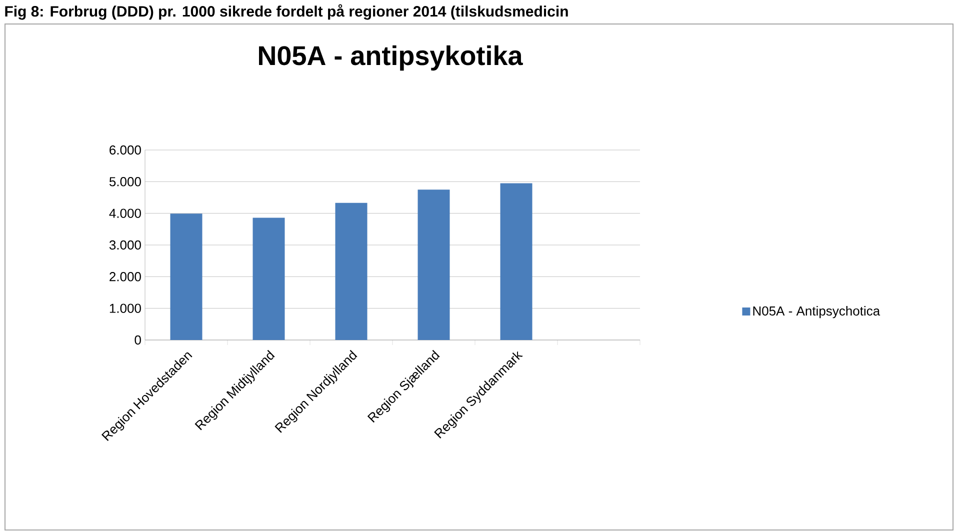 The image size is (957, 532). Describe the element at coordinates (125, 308) in the screenshot. I see `y-tick-label: 1.000` at that location.